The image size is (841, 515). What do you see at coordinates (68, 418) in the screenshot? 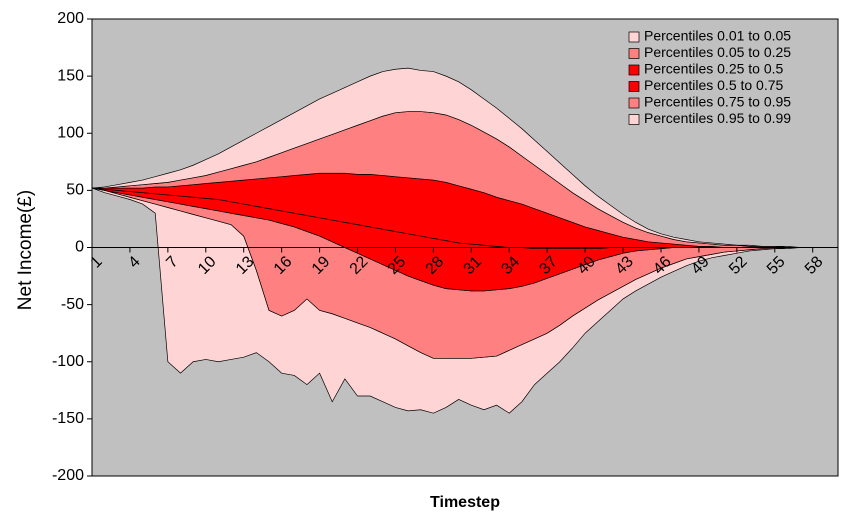
I see `y-tick-label: -150` at bounding box center [68, 418].